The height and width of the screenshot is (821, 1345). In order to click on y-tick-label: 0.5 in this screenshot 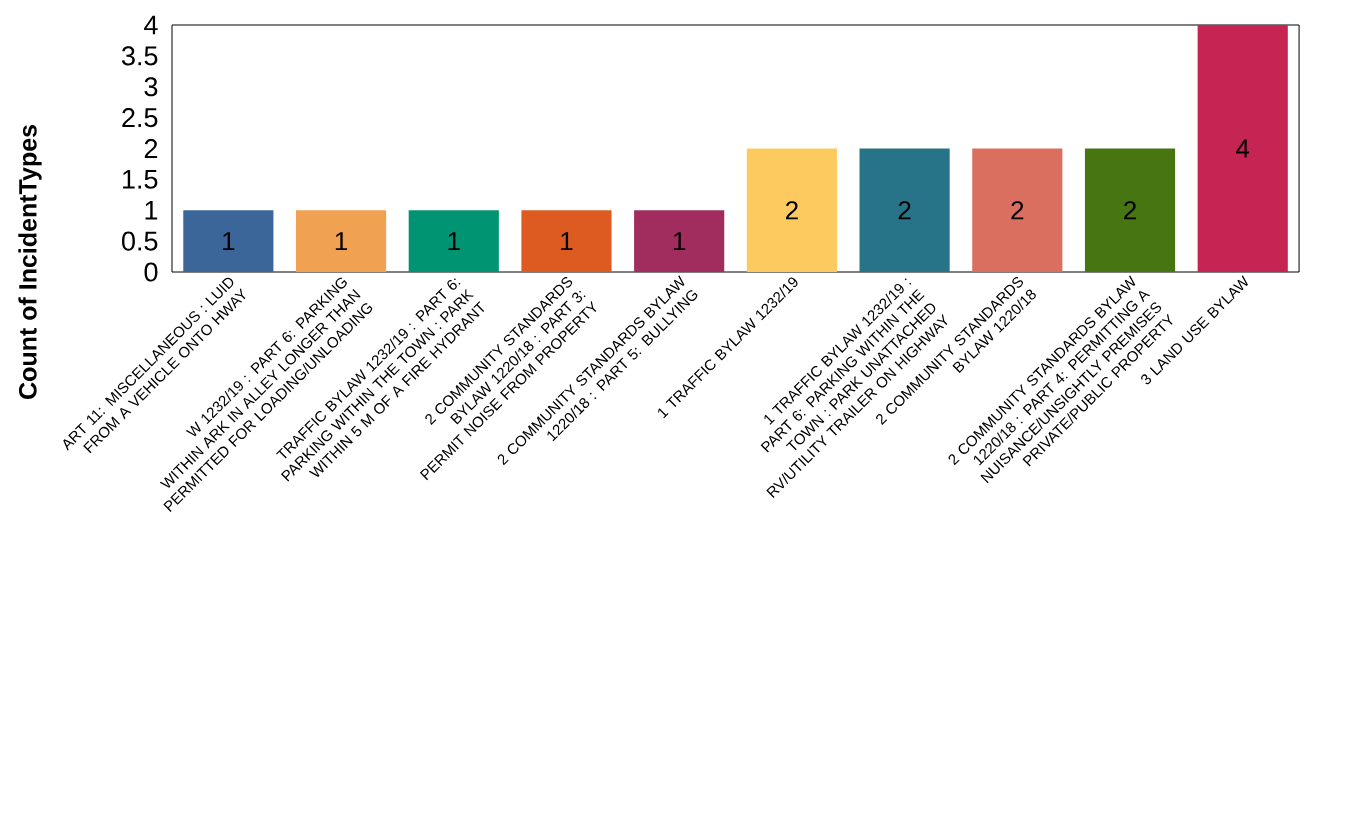, I will do `click(140, 241)`.